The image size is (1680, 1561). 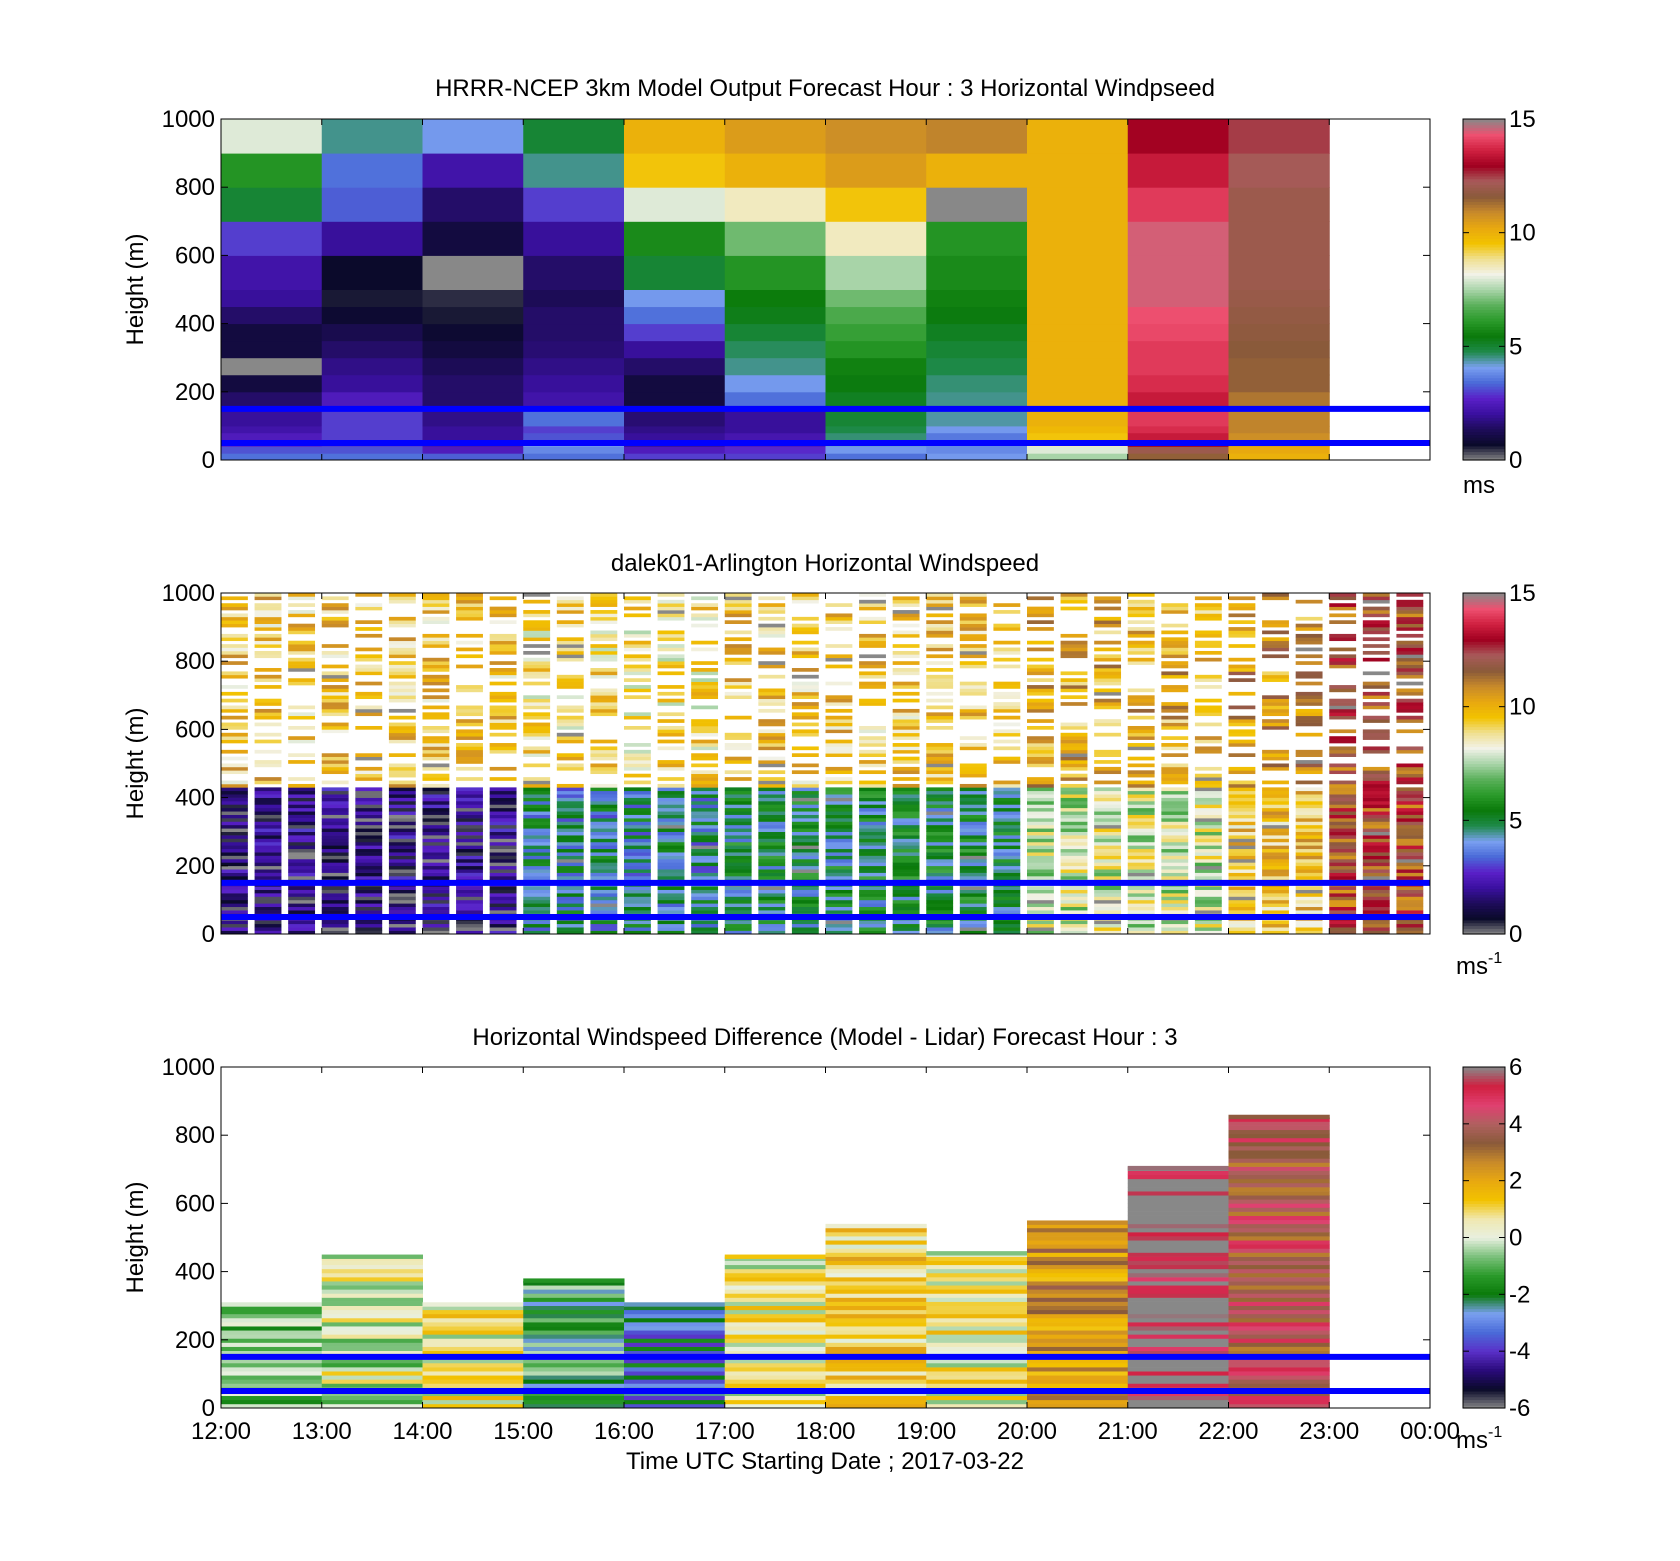 I want to click on panel-diff-heatmap, so click(x=775, y=1261).